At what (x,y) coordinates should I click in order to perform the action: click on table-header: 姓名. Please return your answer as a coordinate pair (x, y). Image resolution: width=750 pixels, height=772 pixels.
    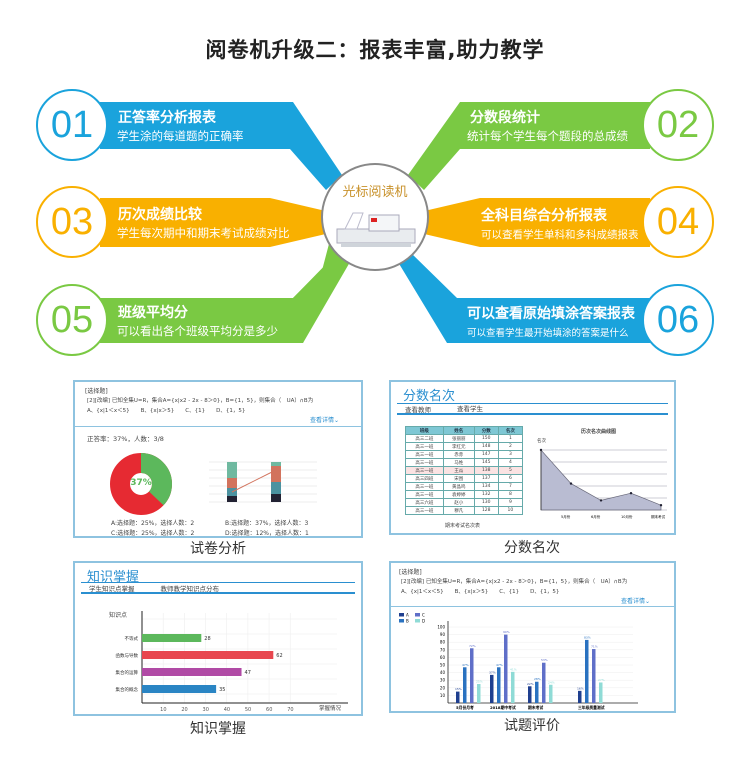
    Looking at the image, I should click on (458, 430).